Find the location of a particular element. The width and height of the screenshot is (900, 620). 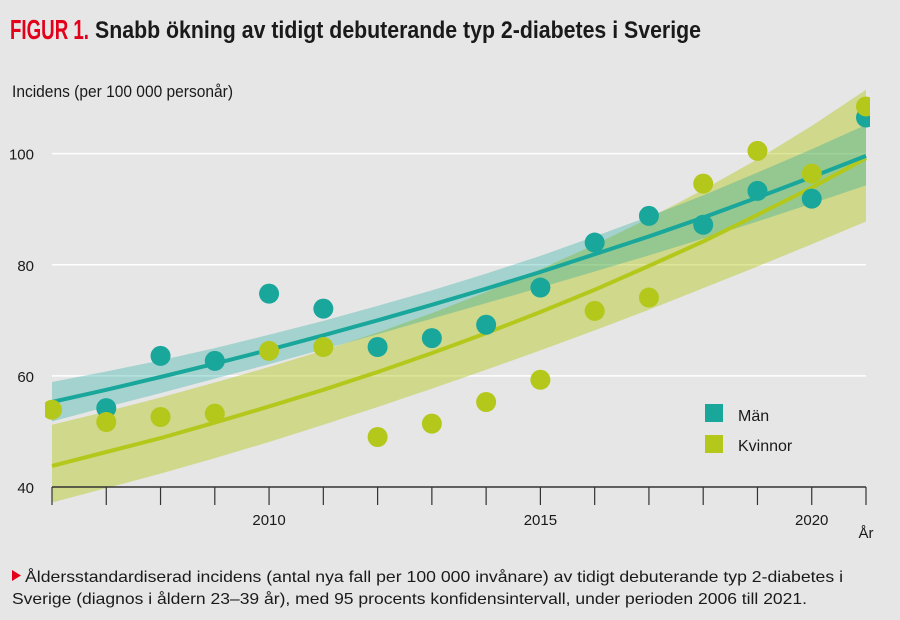

y-tick-label: 80 is located at coordinates (25, 266).